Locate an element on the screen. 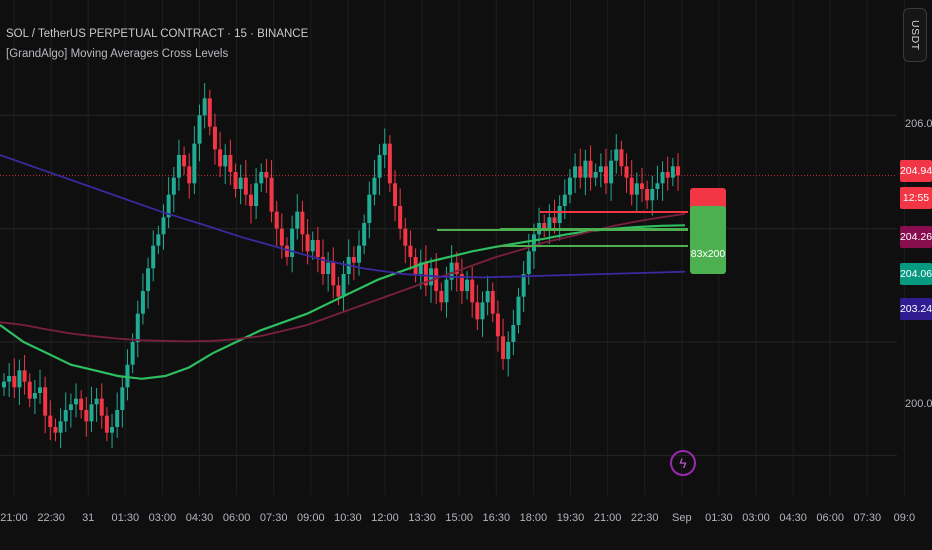 The image size is (932, 550). time-axis-label: 03:00 is located at coordinates (756, 518).